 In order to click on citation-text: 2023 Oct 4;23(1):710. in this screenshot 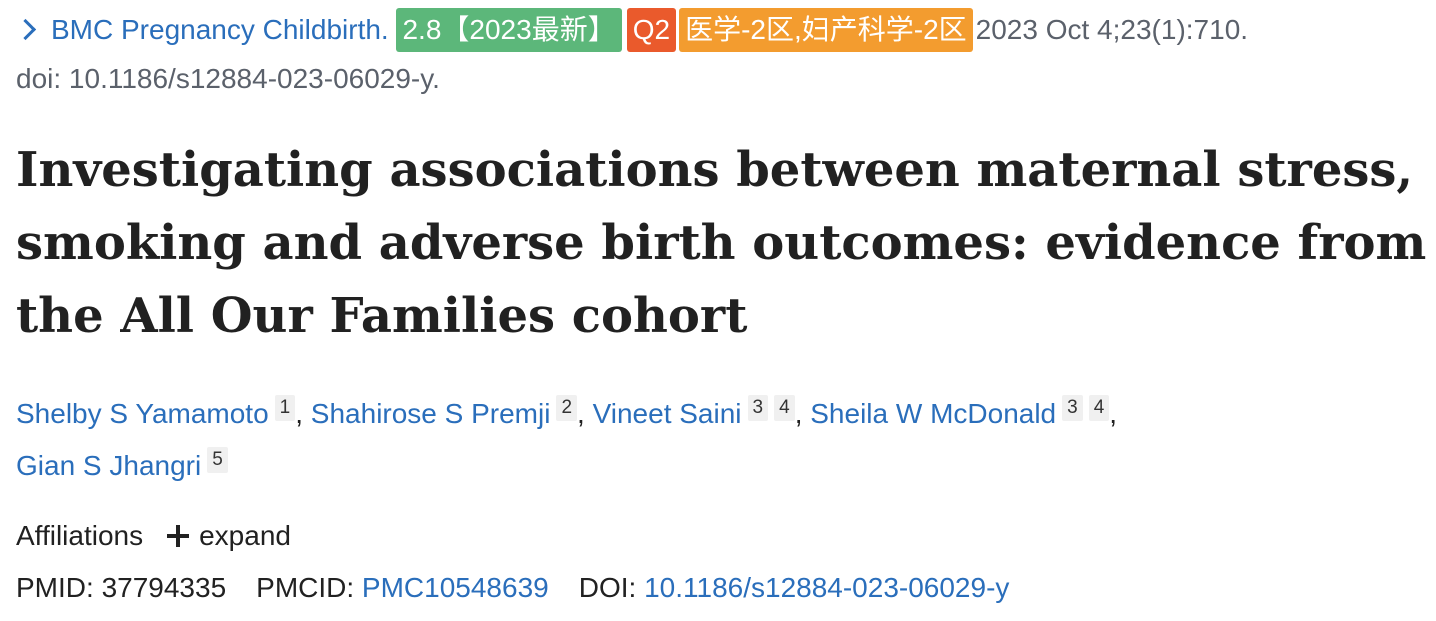, I will do `click(1112, 29)`.